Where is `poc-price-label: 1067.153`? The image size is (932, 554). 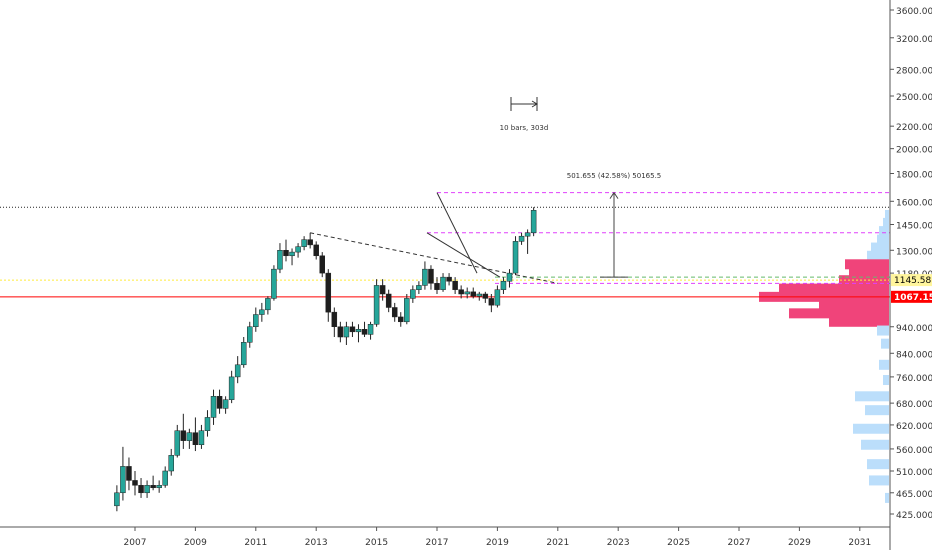 poc-price-label: 1067.153 is located at coordinates (913, 298).